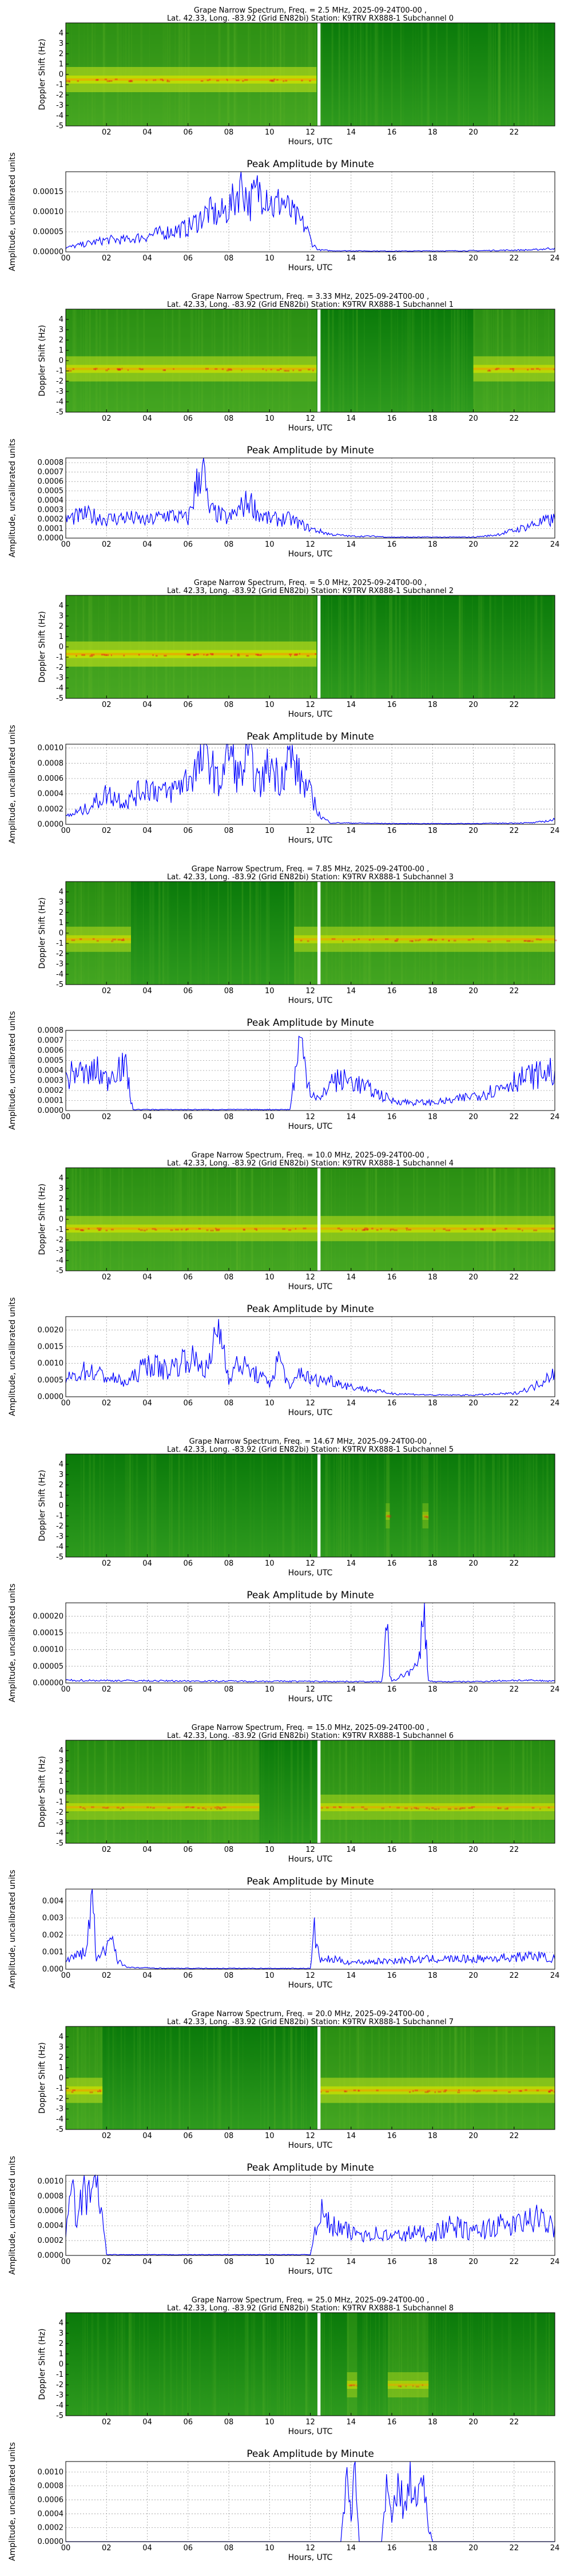 Image resolution: width=572 pixels, height=2576 pixels. What do you see at coordinates (107, 544) in the screenshot?
I see `x-tick-label: 02` at bounding box center [107, 544].